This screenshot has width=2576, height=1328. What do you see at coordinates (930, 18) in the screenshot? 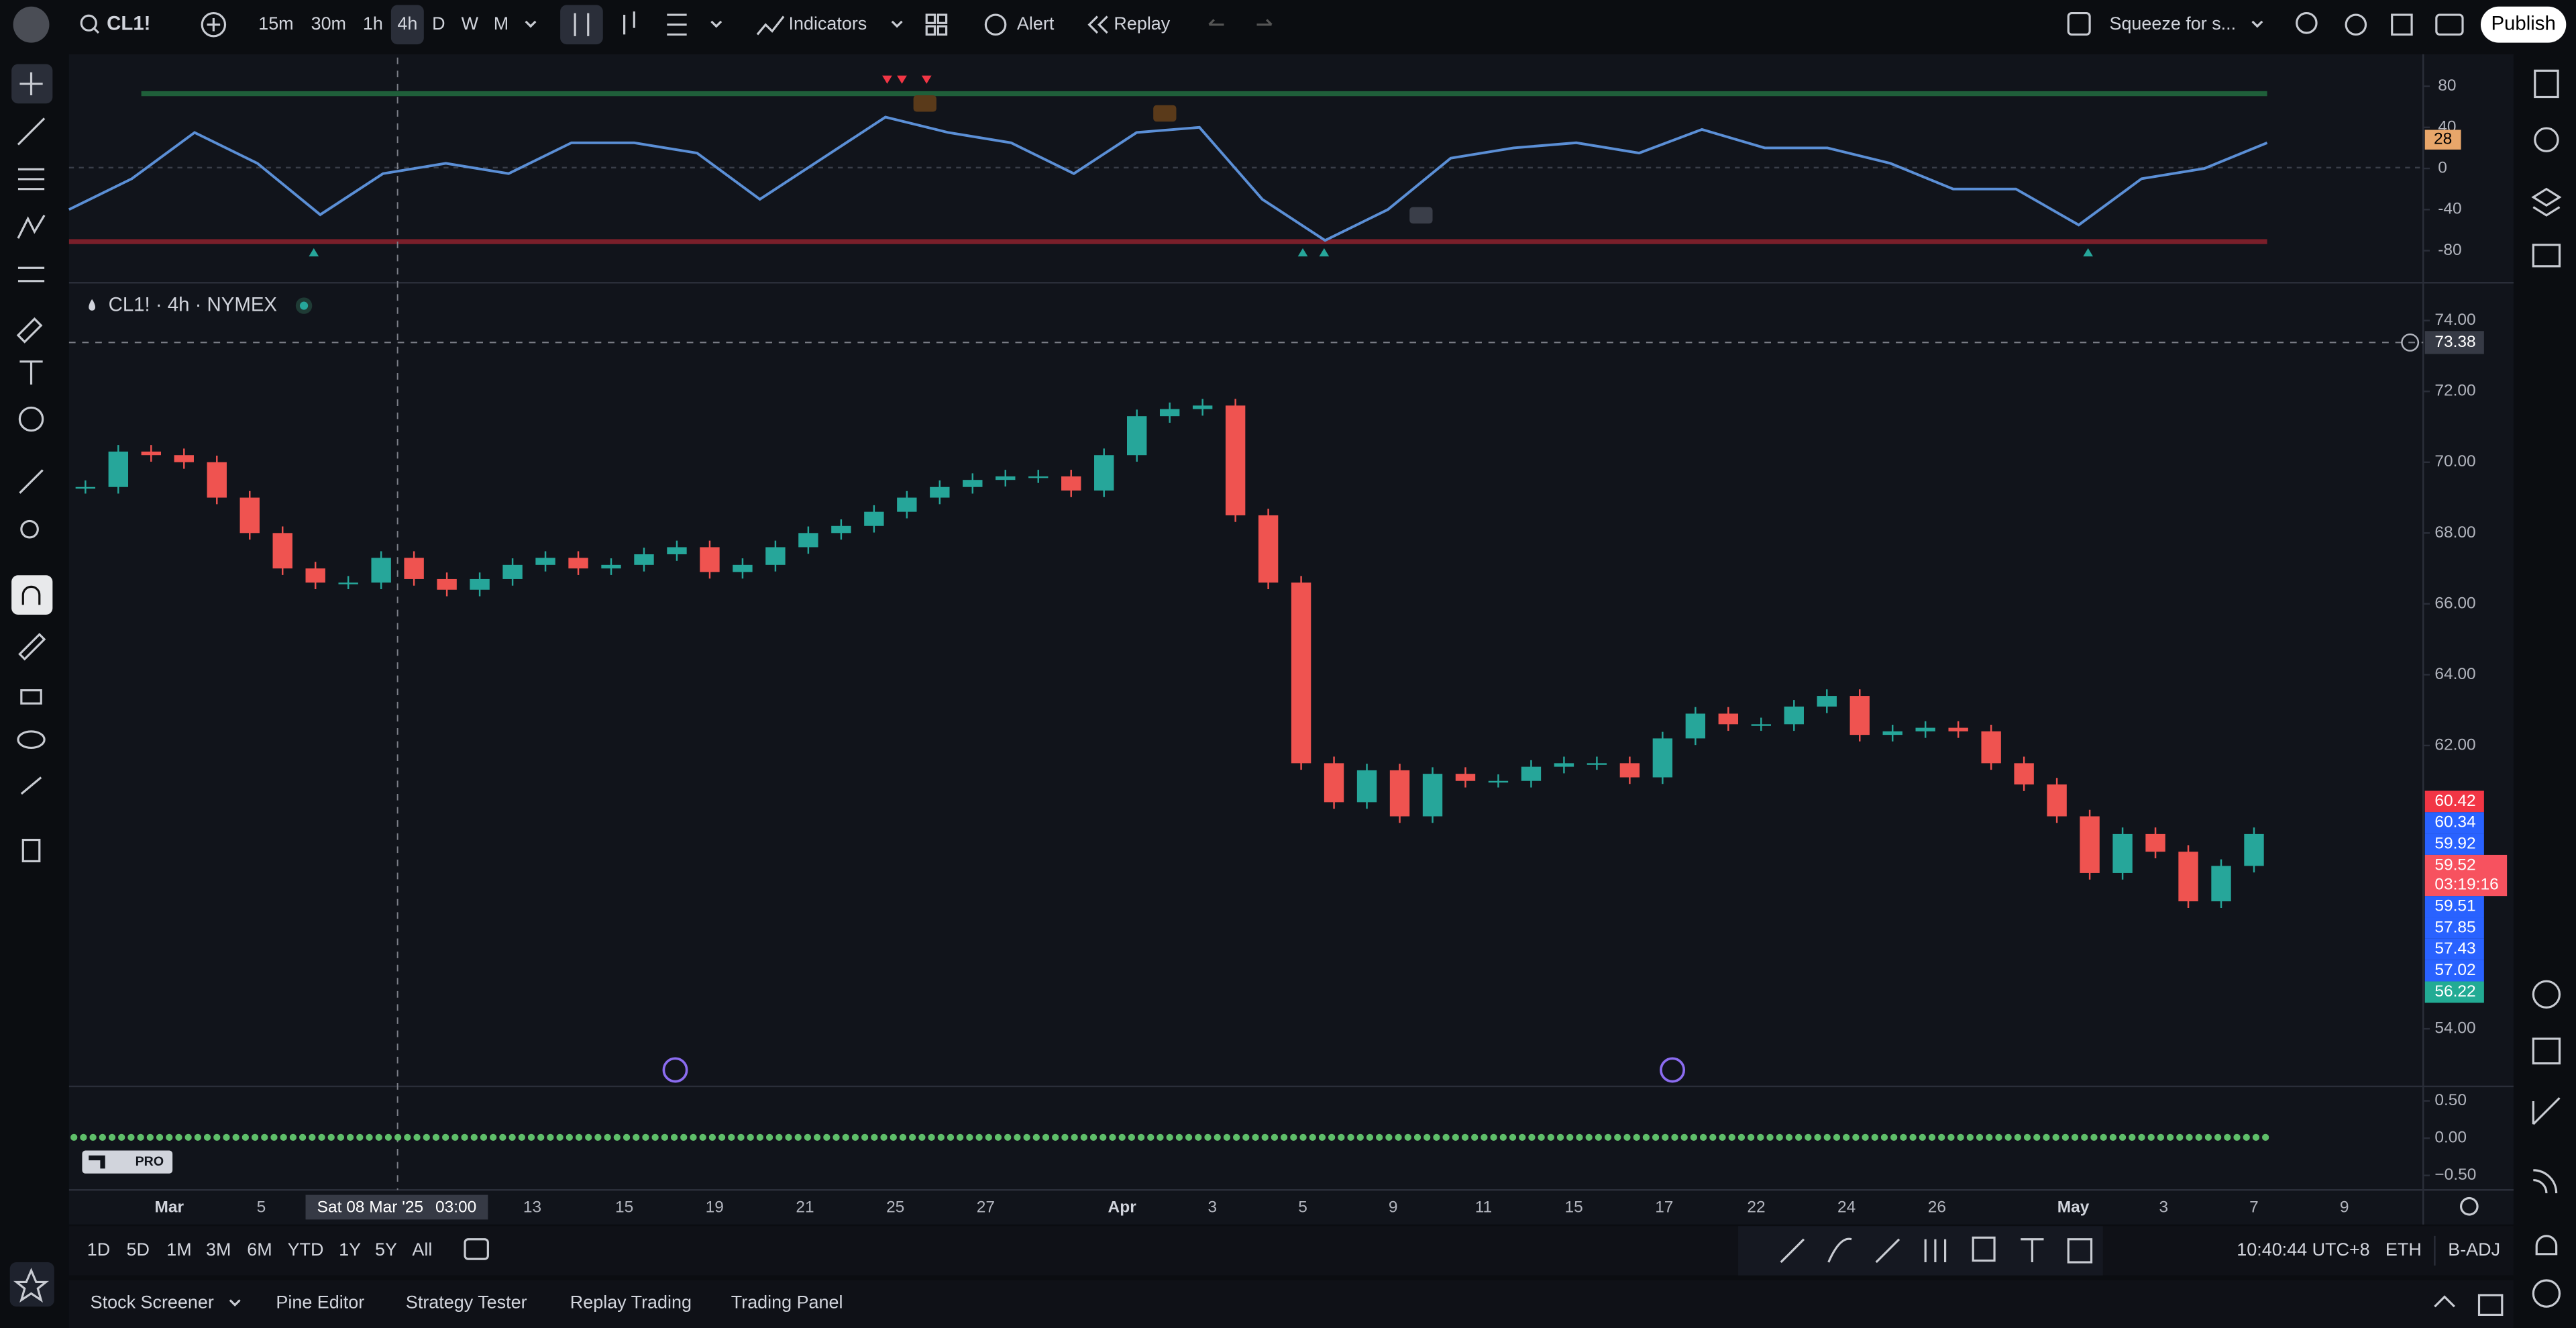
I see `layout-icon` at bounding box center [930, 18].